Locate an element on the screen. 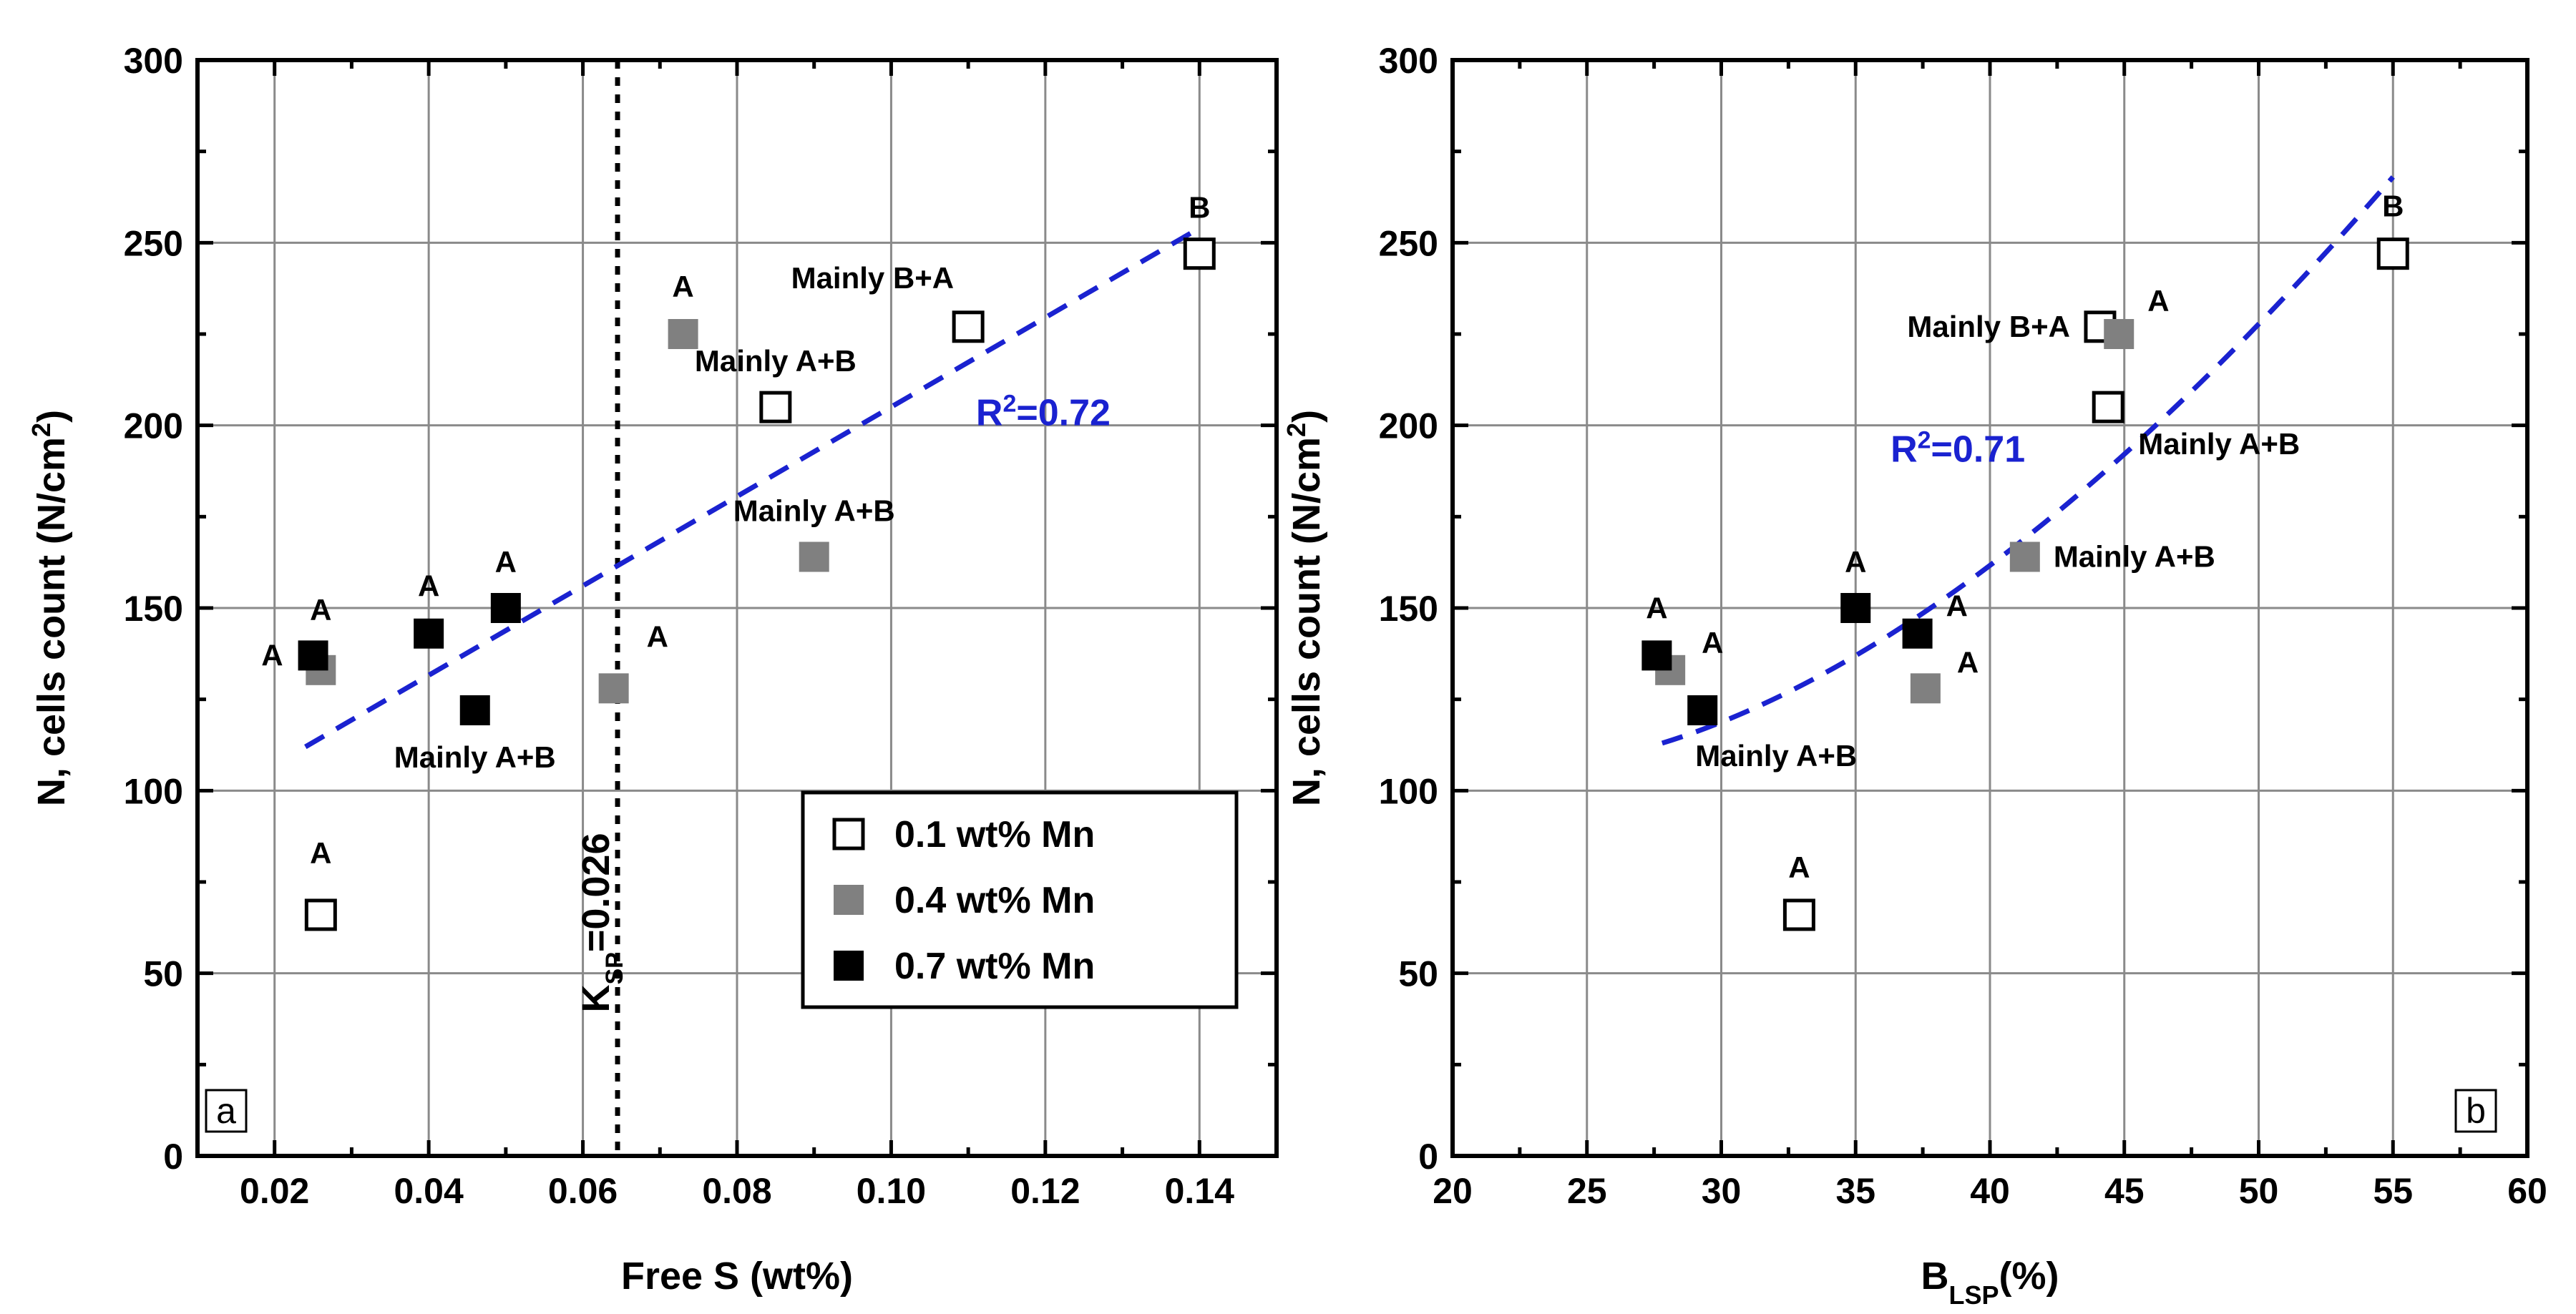 The height and width of the screenshot is (1314, 2576). legend-box is located at coordinates (1020, 900).